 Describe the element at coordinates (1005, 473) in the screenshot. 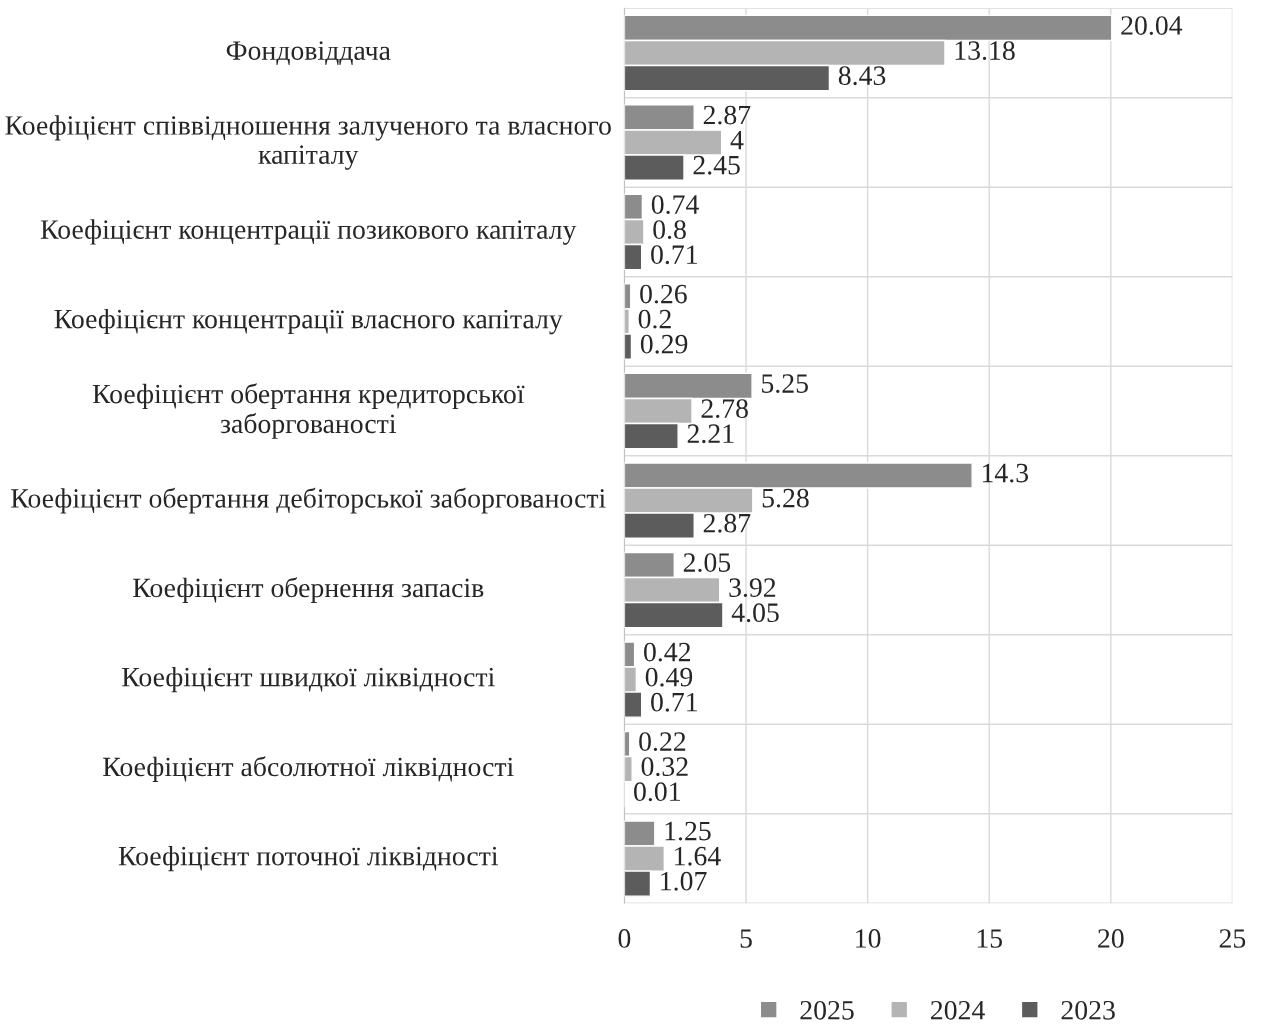

I see `data-label: 14.3` at that location.